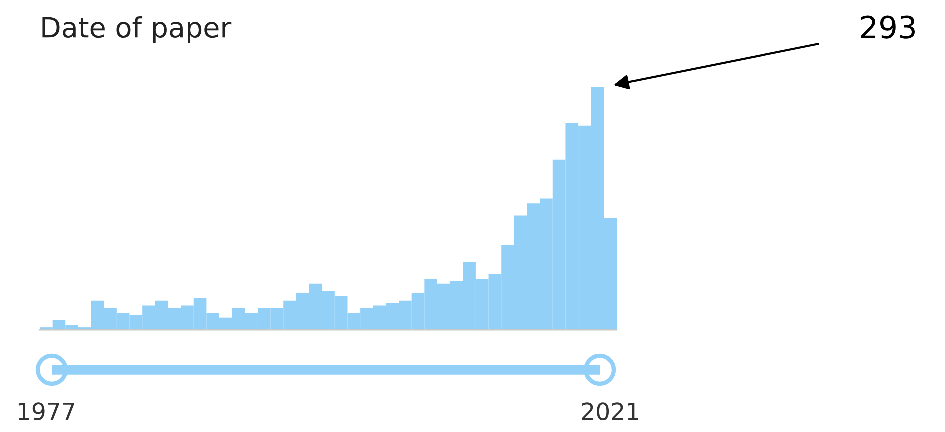  Describe the element at coordinates (610, 411) in the screenshot. I see `x-tick-label: 2021` at that location.